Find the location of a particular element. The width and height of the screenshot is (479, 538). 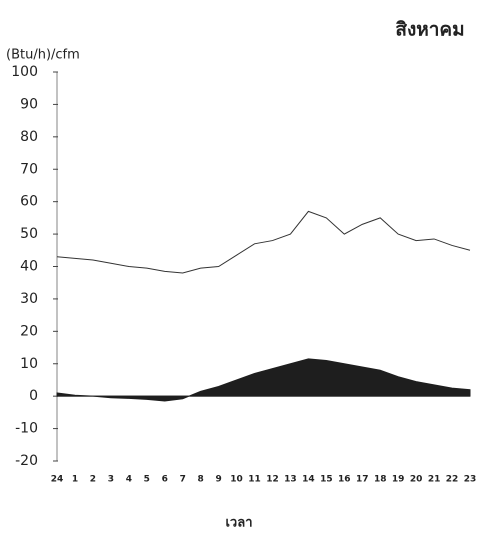

y-tick-label: 10 is located at coordinates (29, 364).